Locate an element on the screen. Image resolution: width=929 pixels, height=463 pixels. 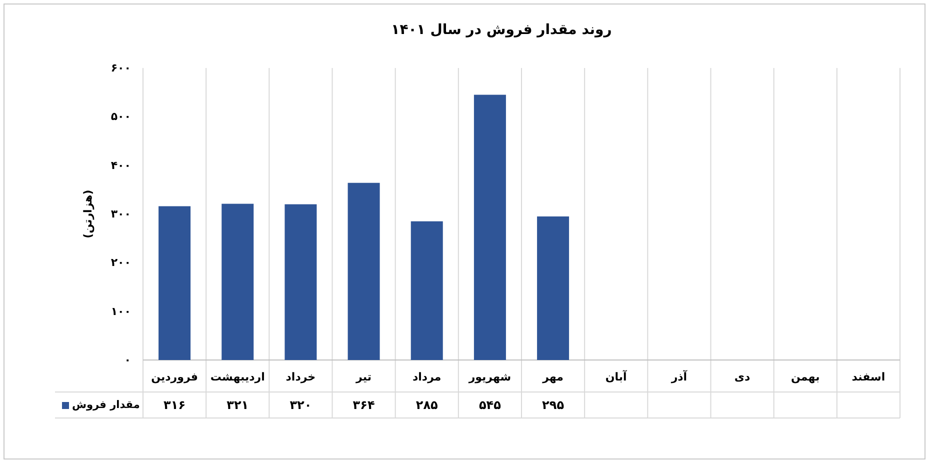
y-tick-label: ۰ is located at coordinates (127, 360).